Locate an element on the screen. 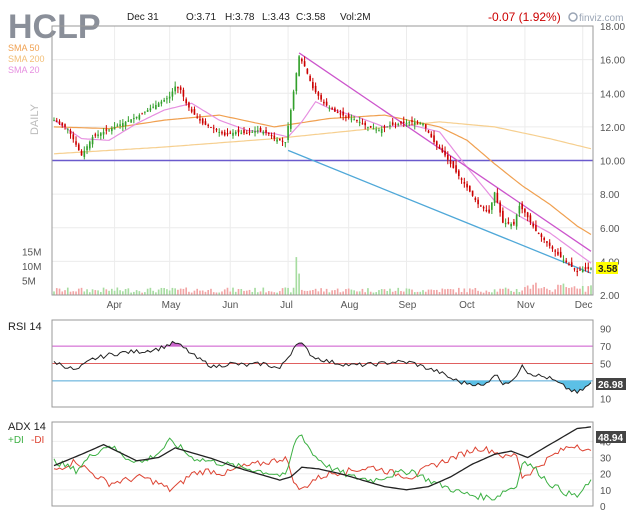 This screenshot has height=516, width=640. adx-tick-label: 10 is located at coordinates (606, 491).